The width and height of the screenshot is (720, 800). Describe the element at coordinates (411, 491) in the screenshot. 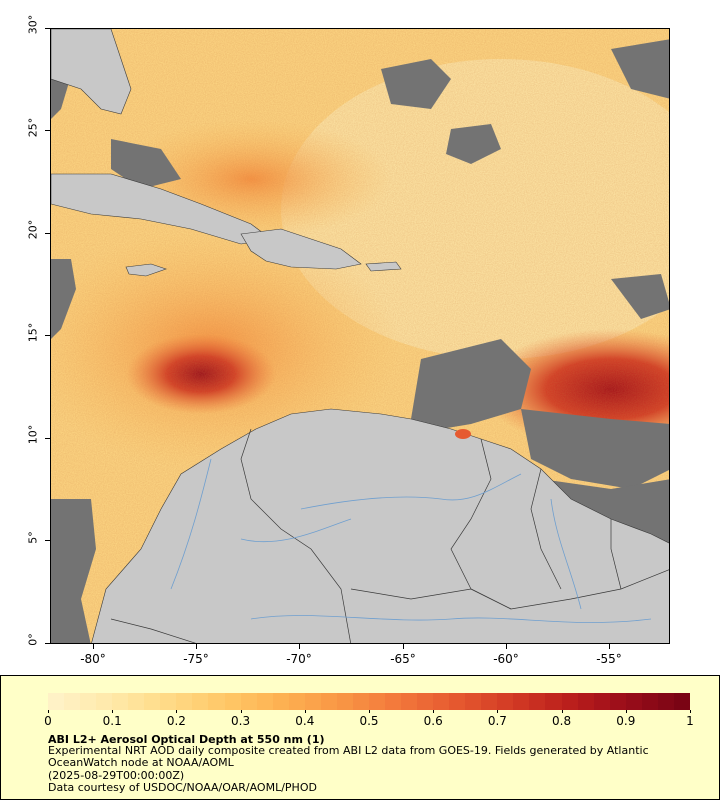

I see `river-orinoco` at that location.